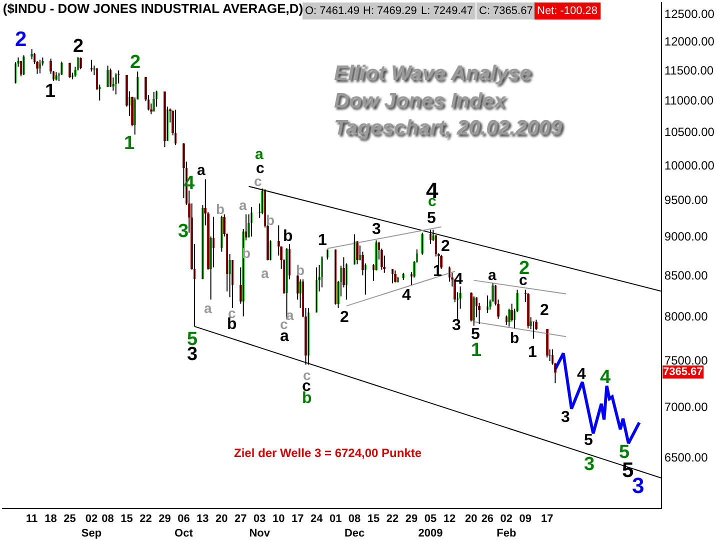  What do you see at coordinates (240, 519) in the screenshot?
I see `x-tick-label: 27` at bounding box center [240, 519].